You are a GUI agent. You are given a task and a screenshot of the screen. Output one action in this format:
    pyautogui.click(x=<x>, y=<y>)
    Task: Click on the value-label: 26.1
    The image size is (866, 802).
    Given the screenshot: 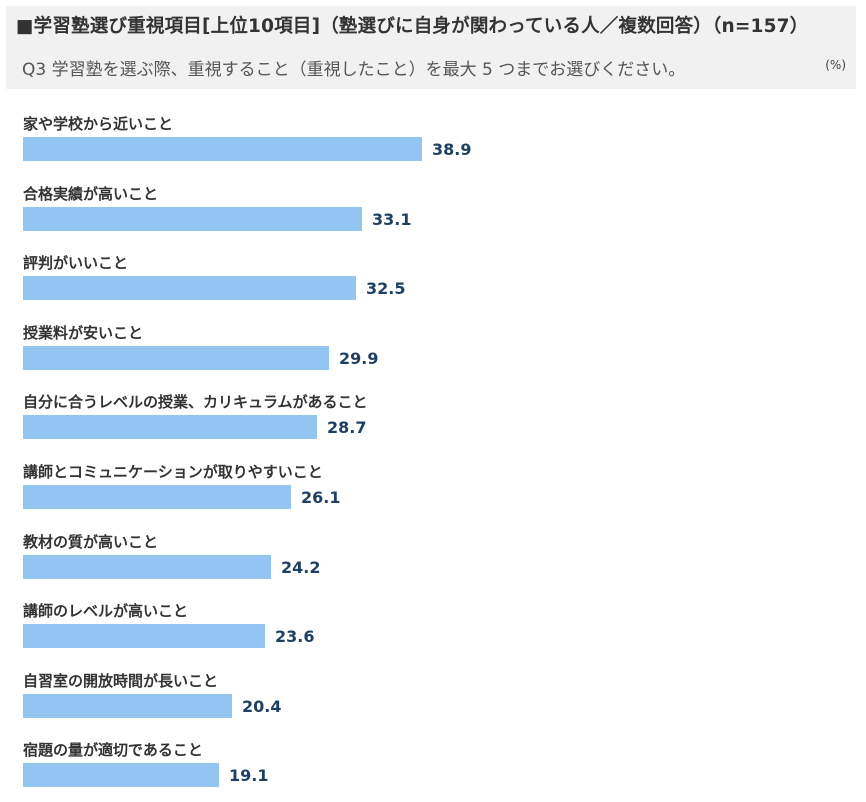 What is the action you would take?
    pyautogui.click(x=321, y=497)
    